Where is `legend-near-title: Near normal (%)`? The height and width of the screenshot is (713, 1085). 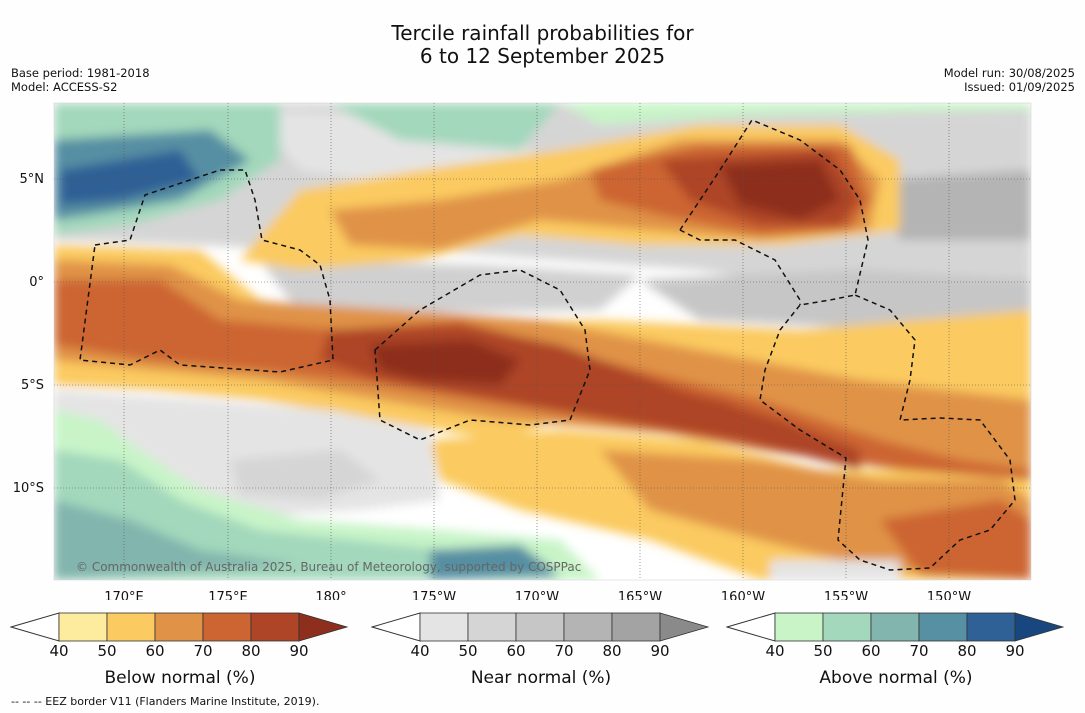
legend-near-title: Near normal (%) is located at coordinates (541, 678).